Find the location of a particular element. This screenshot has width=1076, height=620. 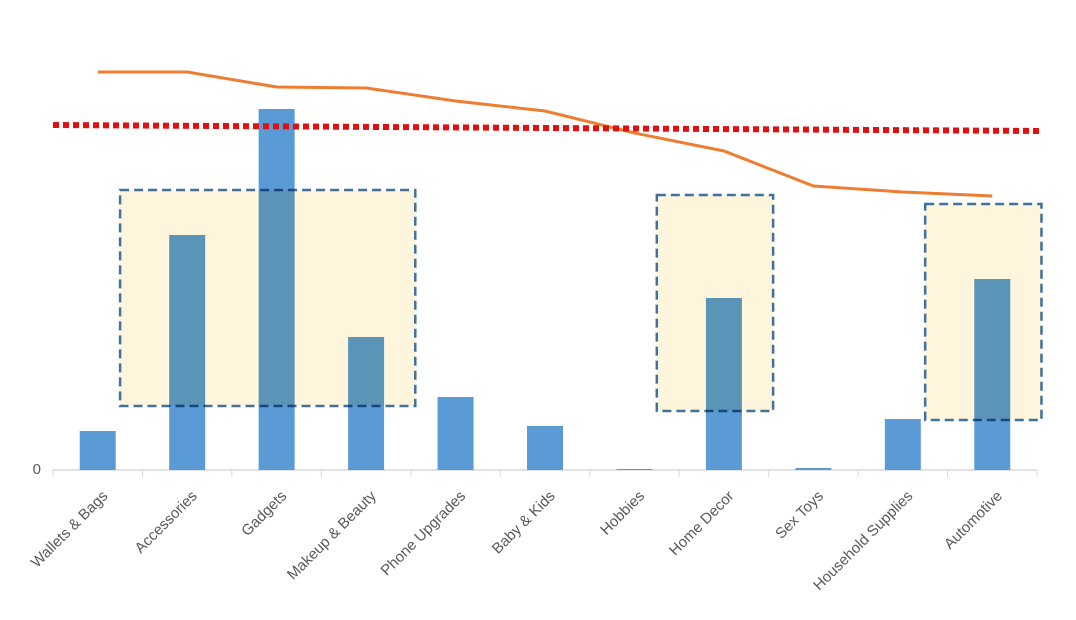

x-tick-label: Household Supplies is located at coordinates (863, 541).